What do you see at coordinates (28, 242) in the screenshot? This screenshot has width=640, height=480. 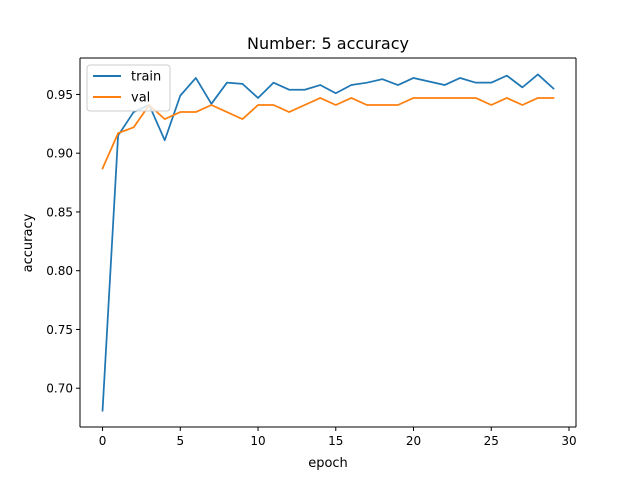 I see `y-axis-label: accuracy` at bounding box center [28, 242].